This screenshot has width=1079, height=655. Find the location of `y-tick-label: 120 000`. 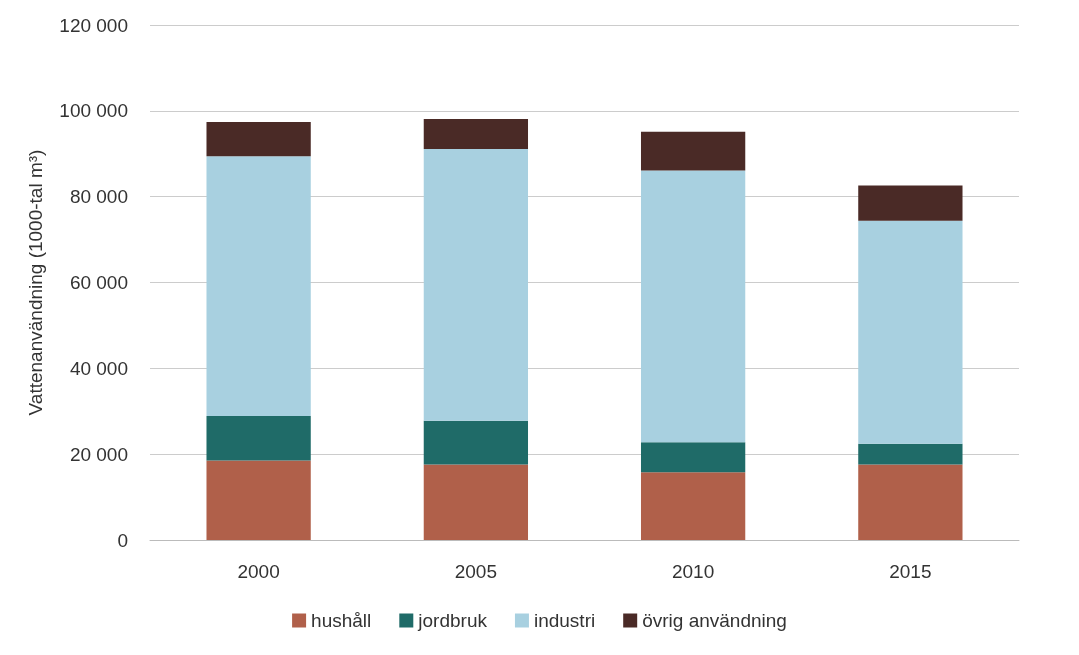

y-tick-label: 120 000 is located at coordinates (93, 25).